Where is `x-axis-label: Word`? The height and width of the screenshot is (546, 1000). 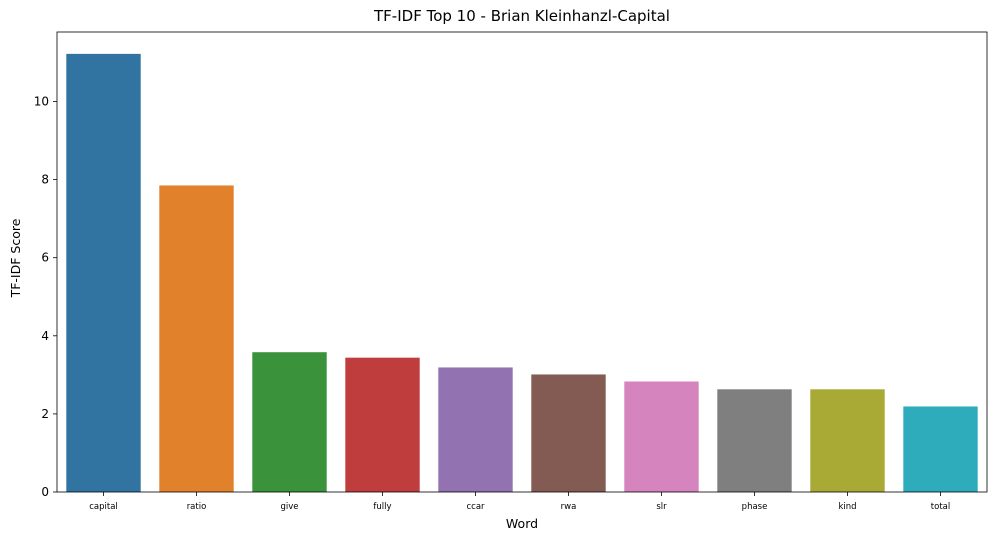 x-axis-label: Word is located at coordinates (522, 523).